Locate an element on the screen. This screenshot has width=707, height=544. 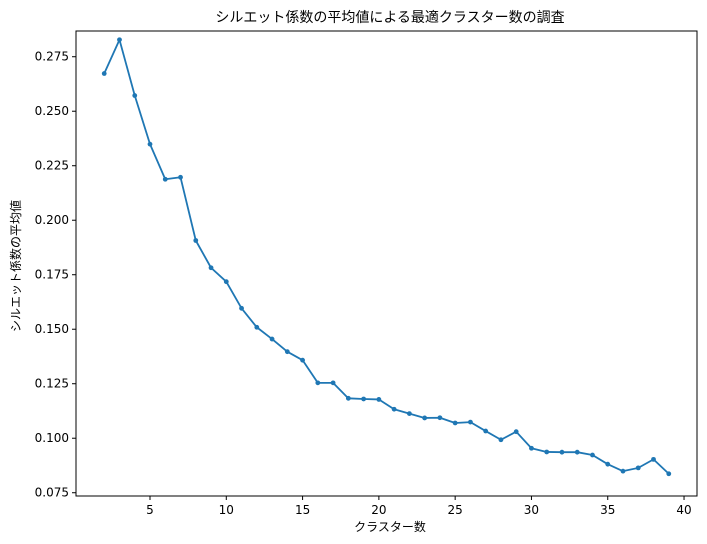
y-tick-label: 0.175 is located at coordinates (52, 275).